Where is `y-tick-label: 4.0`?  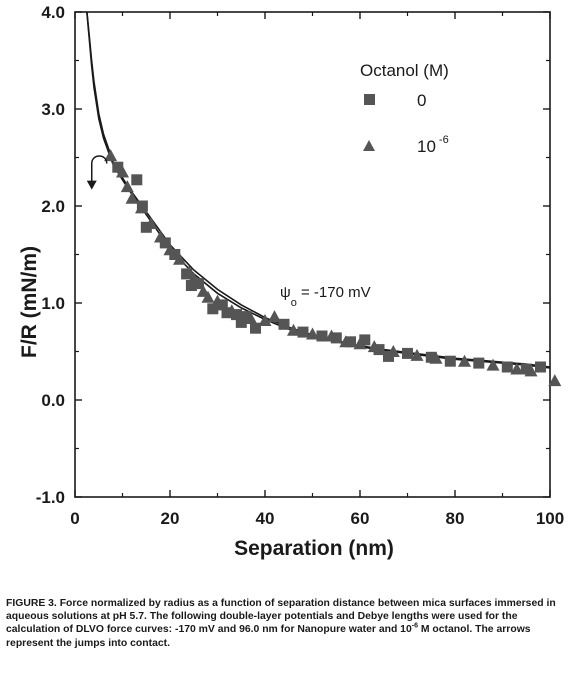
y-tick-label: 4.0 is located at coordinates (53, 12).